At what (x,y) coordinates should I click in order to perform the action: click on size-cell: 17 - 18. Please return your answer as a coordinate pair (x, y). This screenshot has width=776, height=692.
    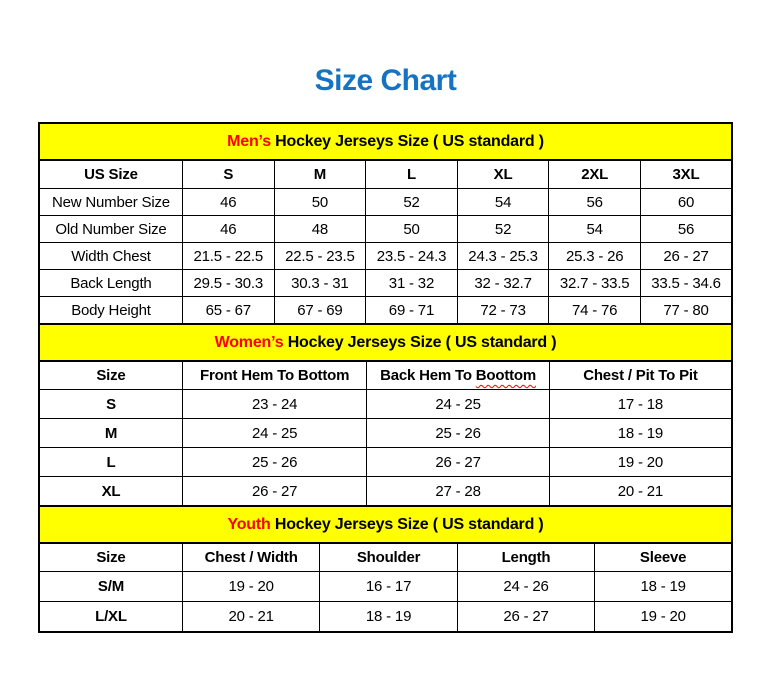
    Looking at the image, I should click on (640, 404).